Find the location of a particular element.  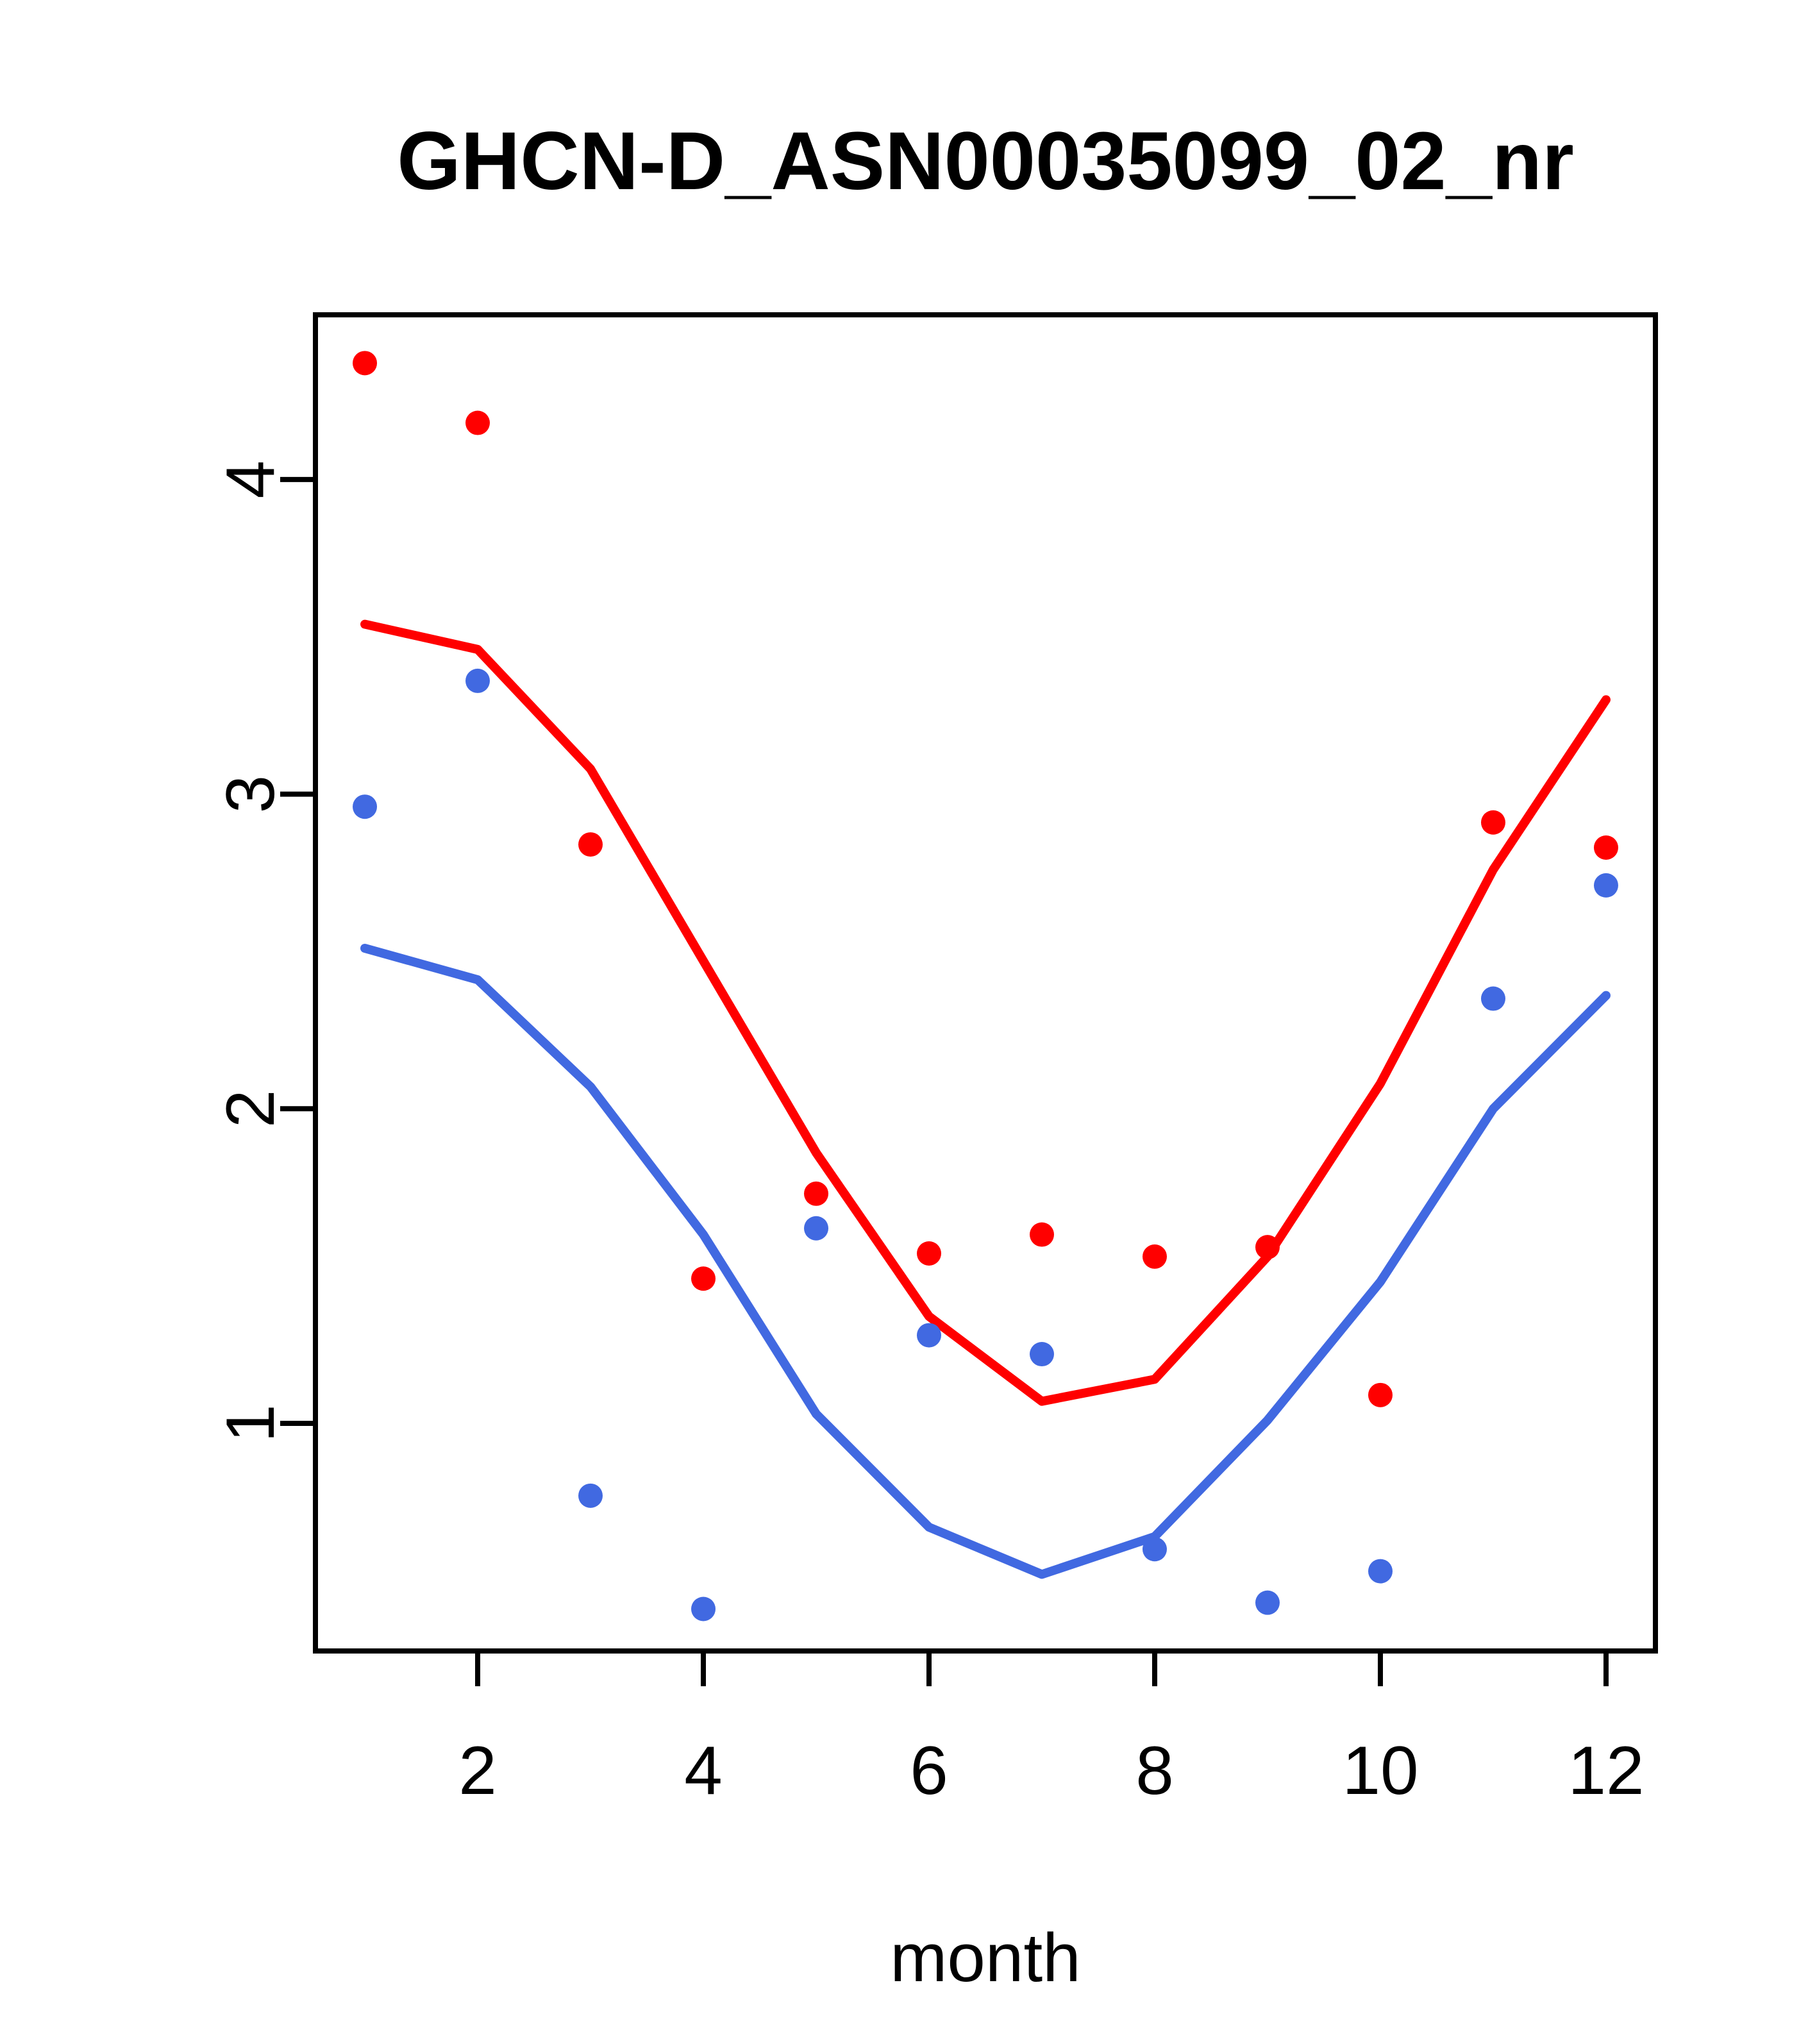

x-tick-label: 10 is located at coordinates (1380, 1770).